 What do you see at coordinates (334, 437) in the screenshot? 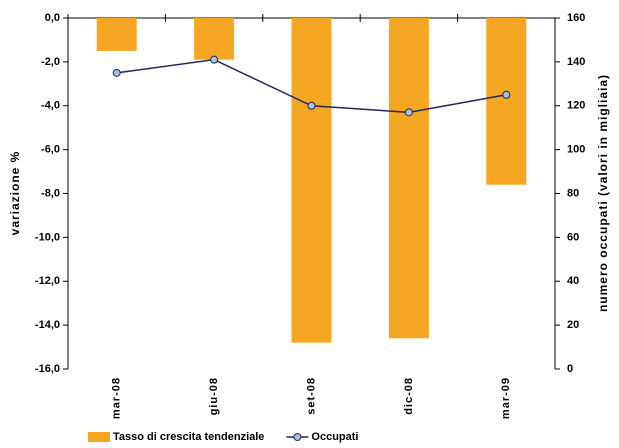
I see `legend-label: Occupati` at bounding box center [334, 437].